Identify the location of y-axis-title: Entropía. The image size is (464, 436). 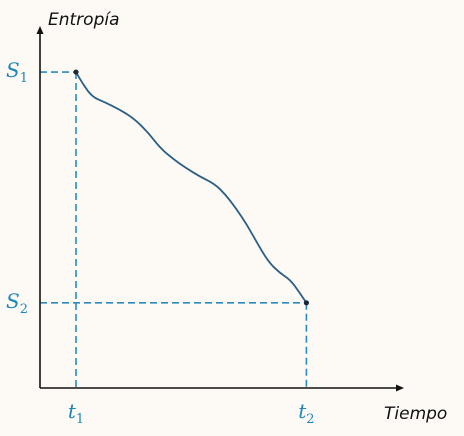
(84, 20).